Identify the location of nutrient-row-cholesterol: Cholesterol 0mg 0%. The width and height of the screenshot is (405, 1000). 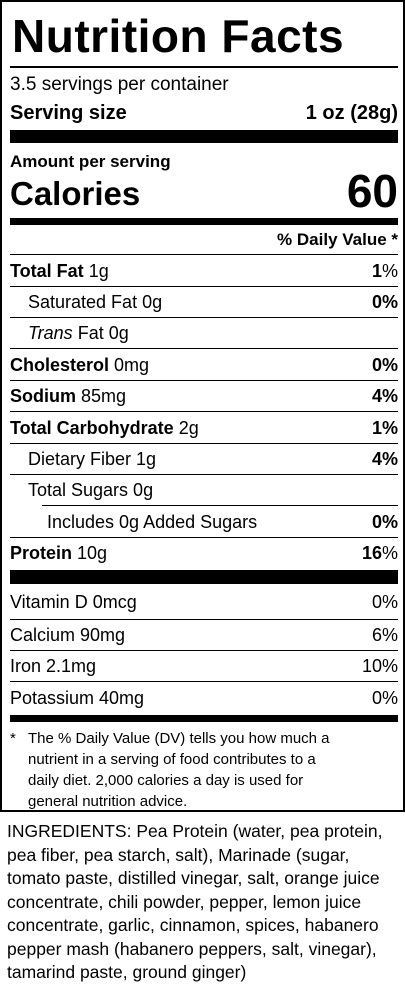
(204, 365).